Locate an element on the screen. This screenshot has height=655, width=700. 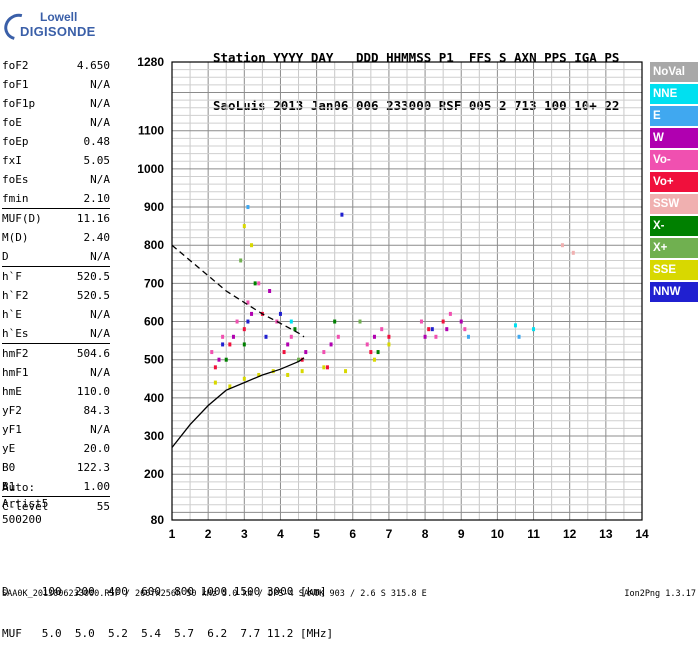
param-key: yE is located at coordinates (9, 448).